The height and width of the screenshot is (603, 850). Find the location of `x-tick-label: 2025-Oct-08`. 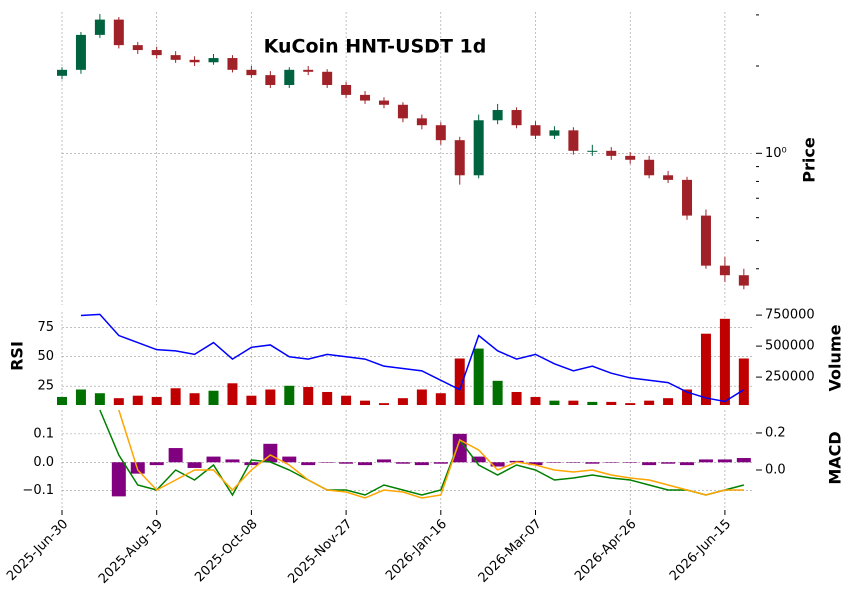

x-tick-label: 2025-Oct-08 is located at coordinates (226, 551).